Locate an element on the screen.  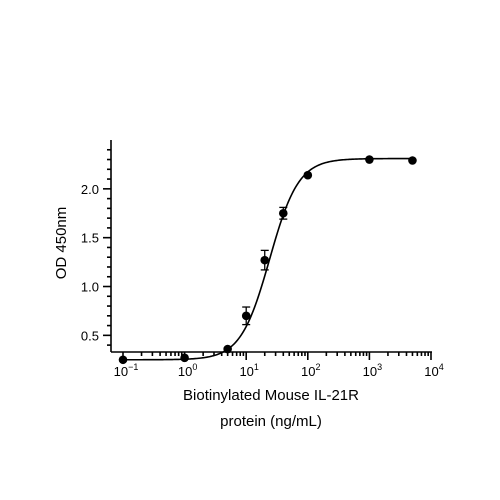
x-tick-label: 10⁻¹ is located at coordinates (126, 370).